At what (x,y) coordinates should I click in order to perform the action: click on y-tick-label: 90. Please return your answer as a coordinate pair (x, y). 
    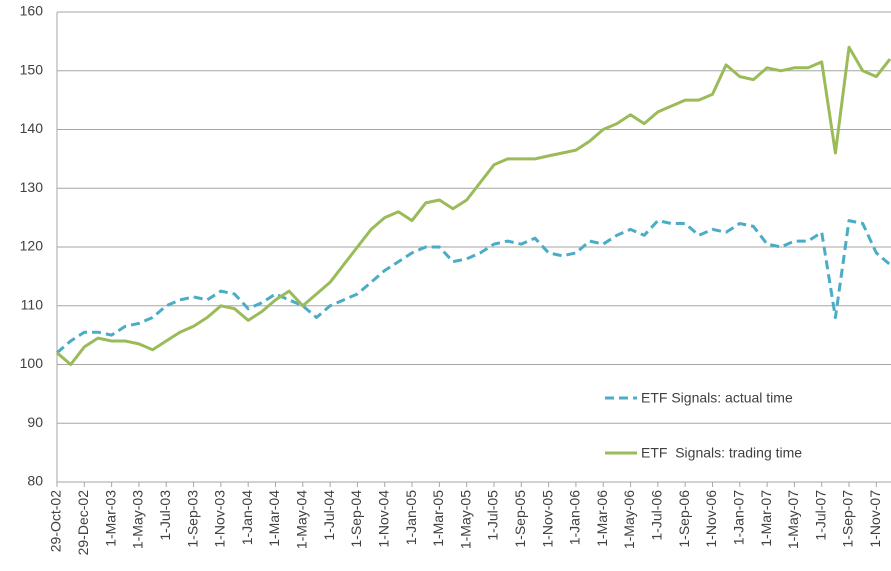
    Looking at the image, I should click on (35, 422).